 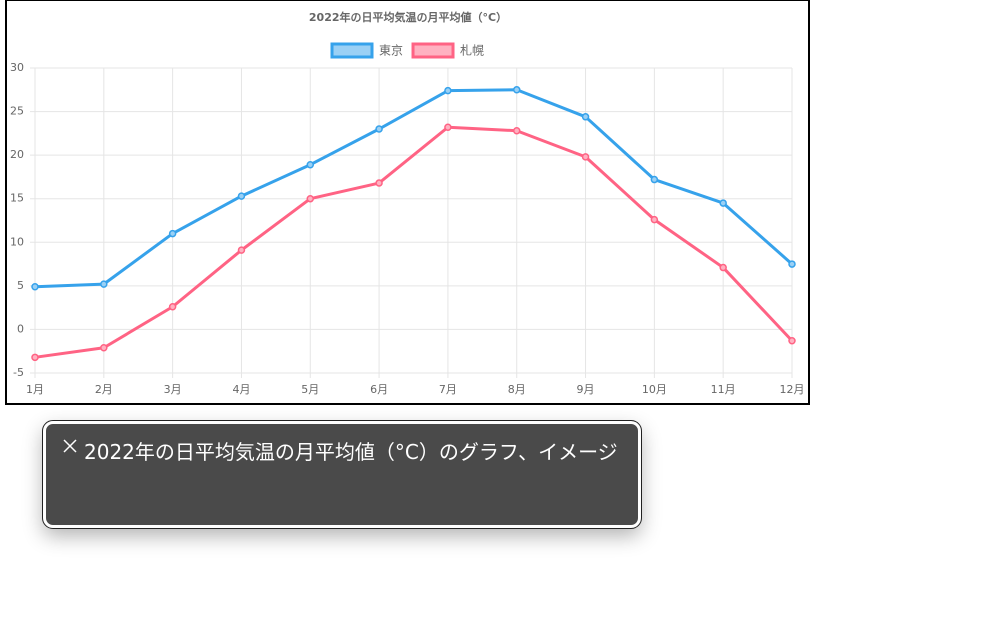 I want to click on x-tick-label: 10月, so click(x=654, y=389).